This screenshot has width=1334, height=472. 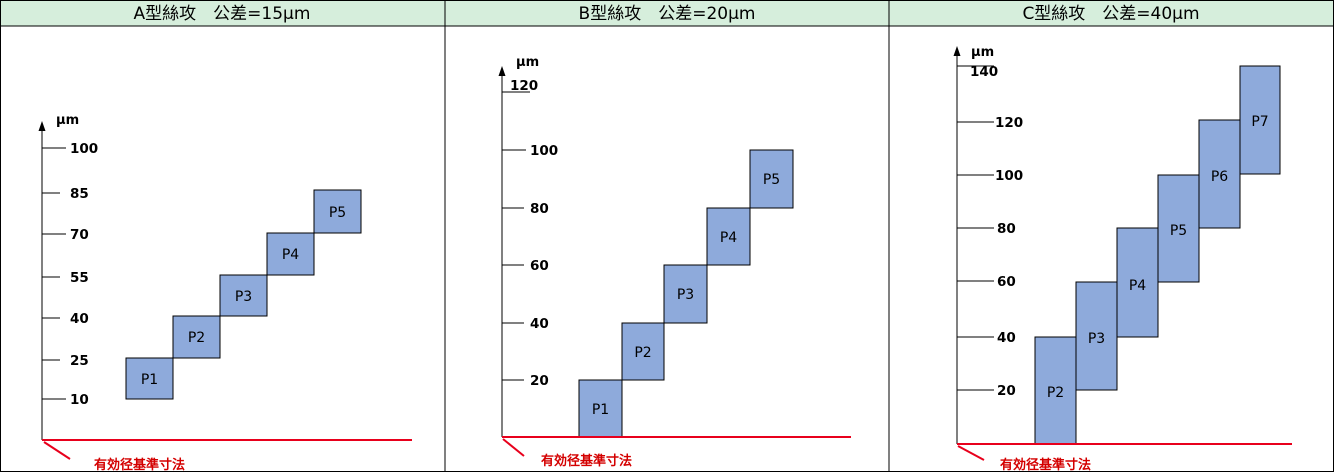 I want to click on panel-c-reference-label: 有効径基準寸法, so click(x=1045, y=464).